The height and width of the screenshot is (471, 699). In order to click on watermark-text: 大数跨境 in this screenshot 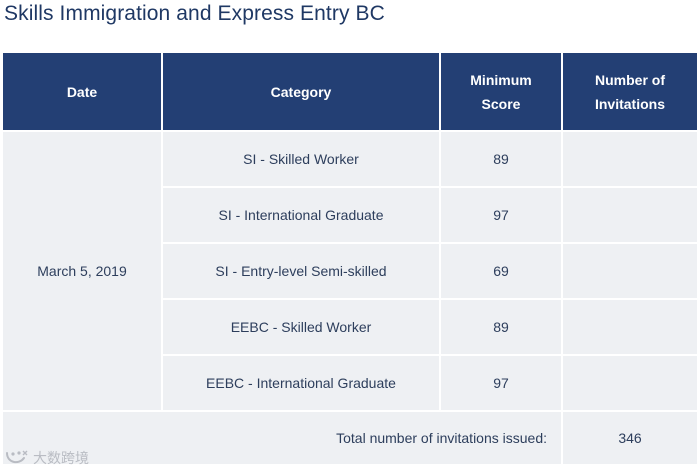, I will do `click(61, 458)`.